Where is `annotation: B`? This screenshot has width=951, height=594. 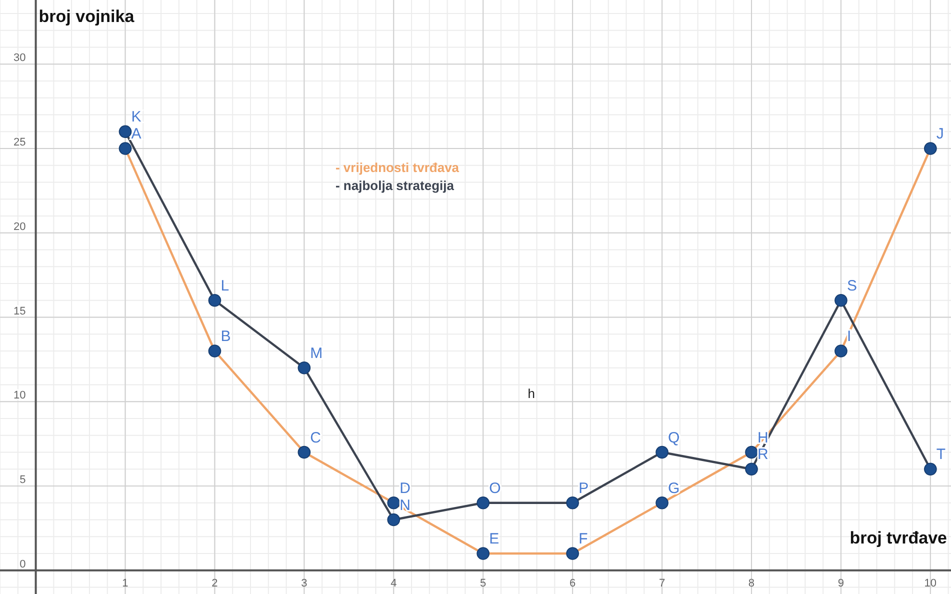 annotation: B is located at coordinates (225, 336).